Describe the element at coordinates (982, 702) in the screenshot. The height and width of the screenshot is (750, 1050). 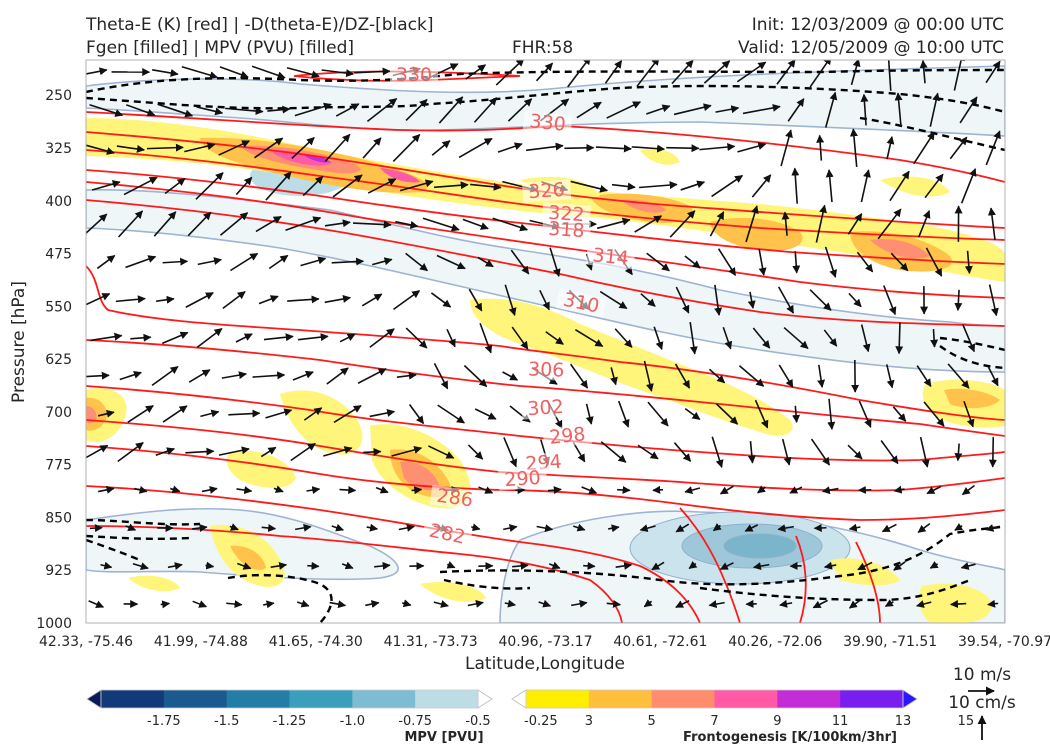
I see `vector-key: 10 m/s 10 cm/s` at that location.